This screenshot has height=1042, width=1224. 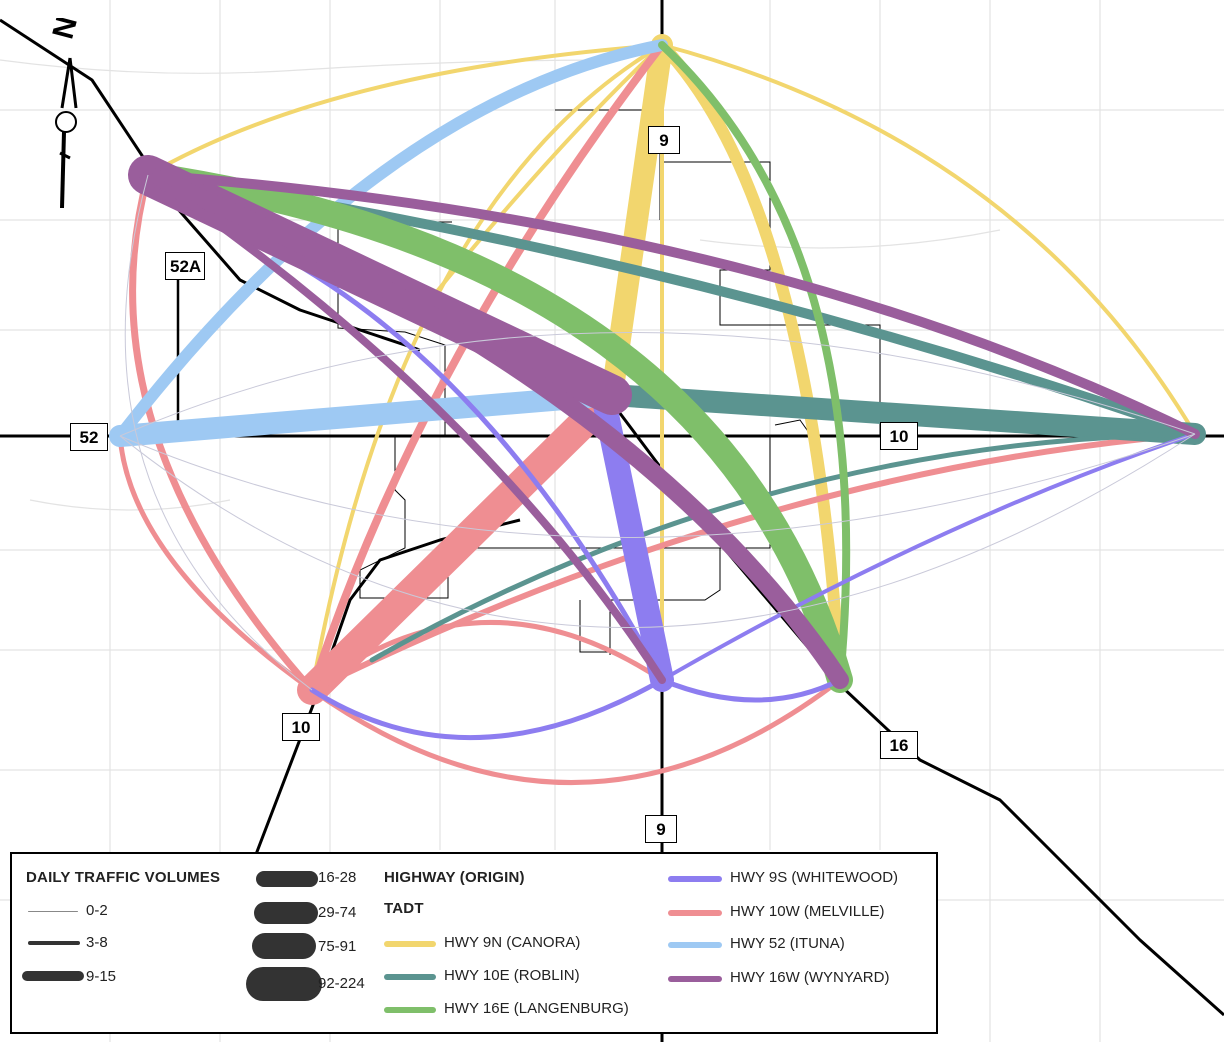 What do you see at coordinates (637, 220) in the screenshot?
I see `flow-9n-center` at bounding box center [637, 220].